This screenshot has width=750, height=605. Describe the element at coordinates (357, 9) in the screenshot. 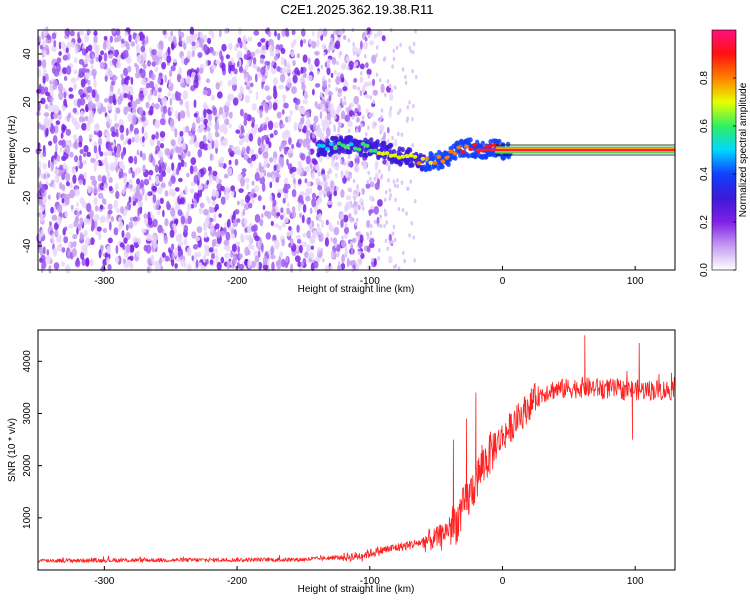

I see `figure-title: C2E1.2025.362.19.38.R11` at that location.